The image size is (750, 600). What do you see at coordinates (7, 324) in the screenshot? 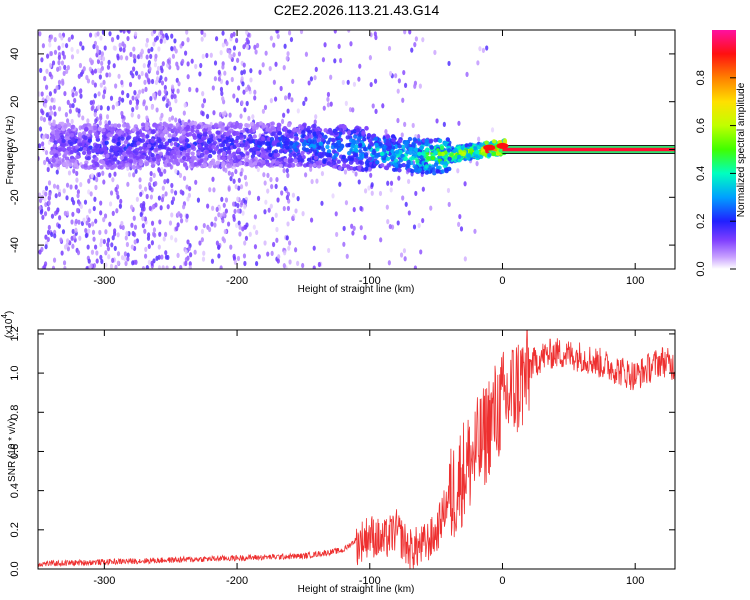
I see `y-multiplier: (x104)` at bounding box center [7, 324].